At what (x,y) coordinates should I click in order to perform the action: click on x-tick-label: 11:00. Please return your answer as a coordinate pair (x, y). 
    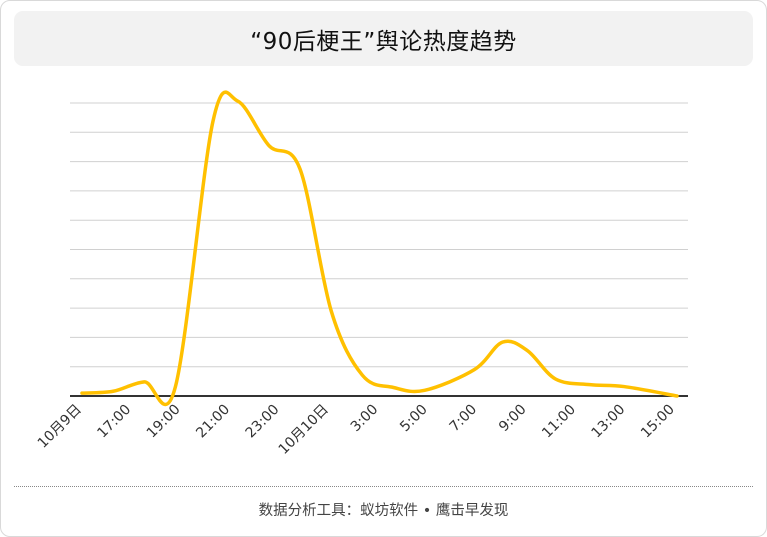
    Looking at the image, I should click on (559, 422).